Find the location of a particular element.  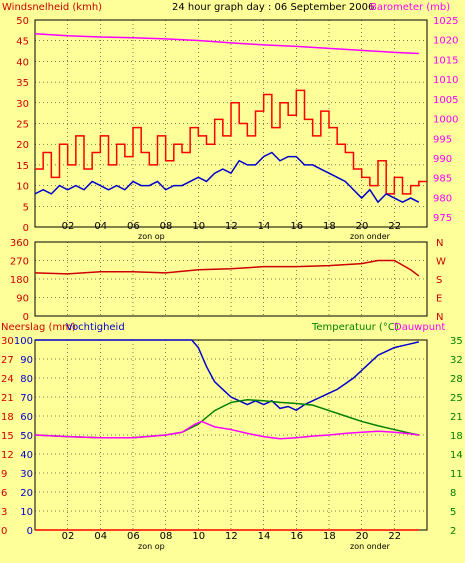

y2-tick-label: 1020 is located at coordinates (445, 41).